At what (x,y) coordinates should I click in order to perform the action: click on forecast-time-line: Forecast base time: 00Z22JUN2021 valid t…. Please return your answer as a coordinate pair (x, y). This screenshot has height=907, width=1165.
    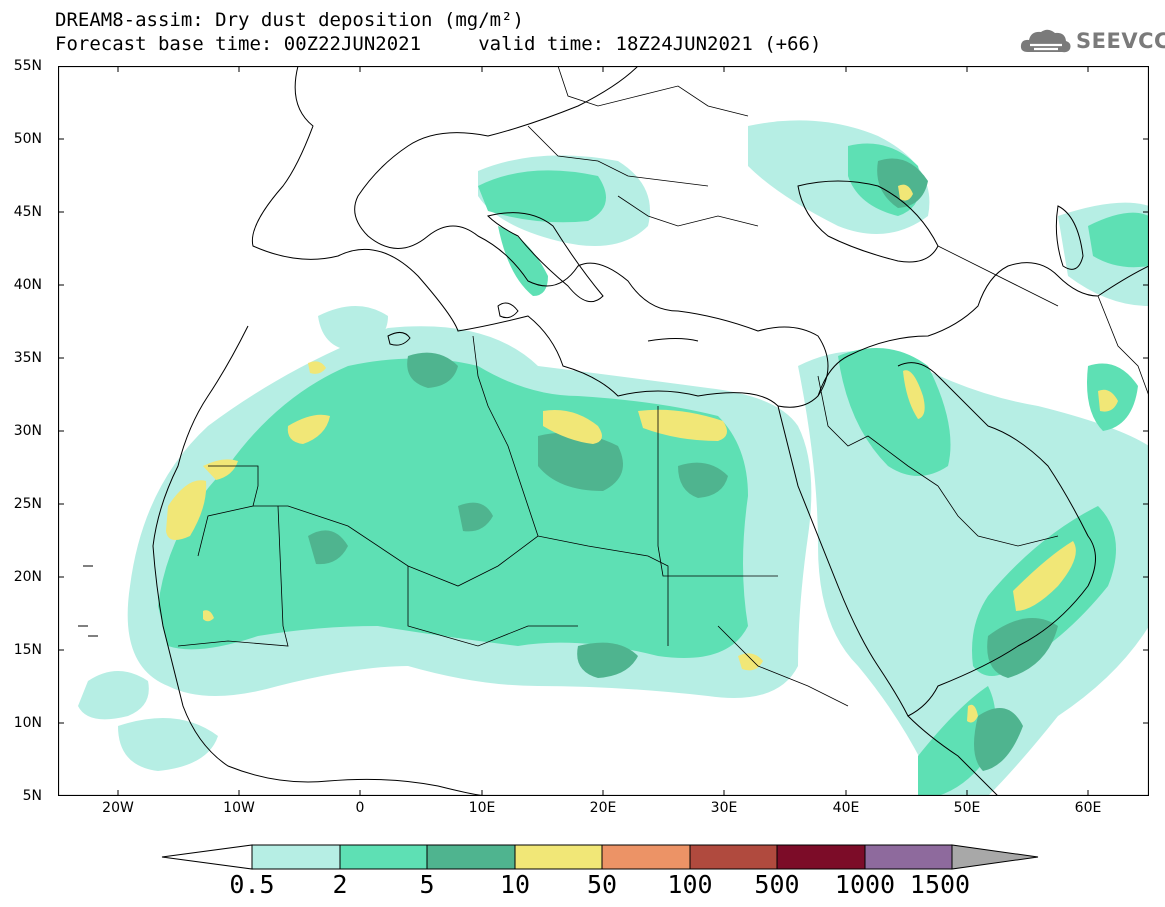
    Looking at the image, I should click on (438, 44).